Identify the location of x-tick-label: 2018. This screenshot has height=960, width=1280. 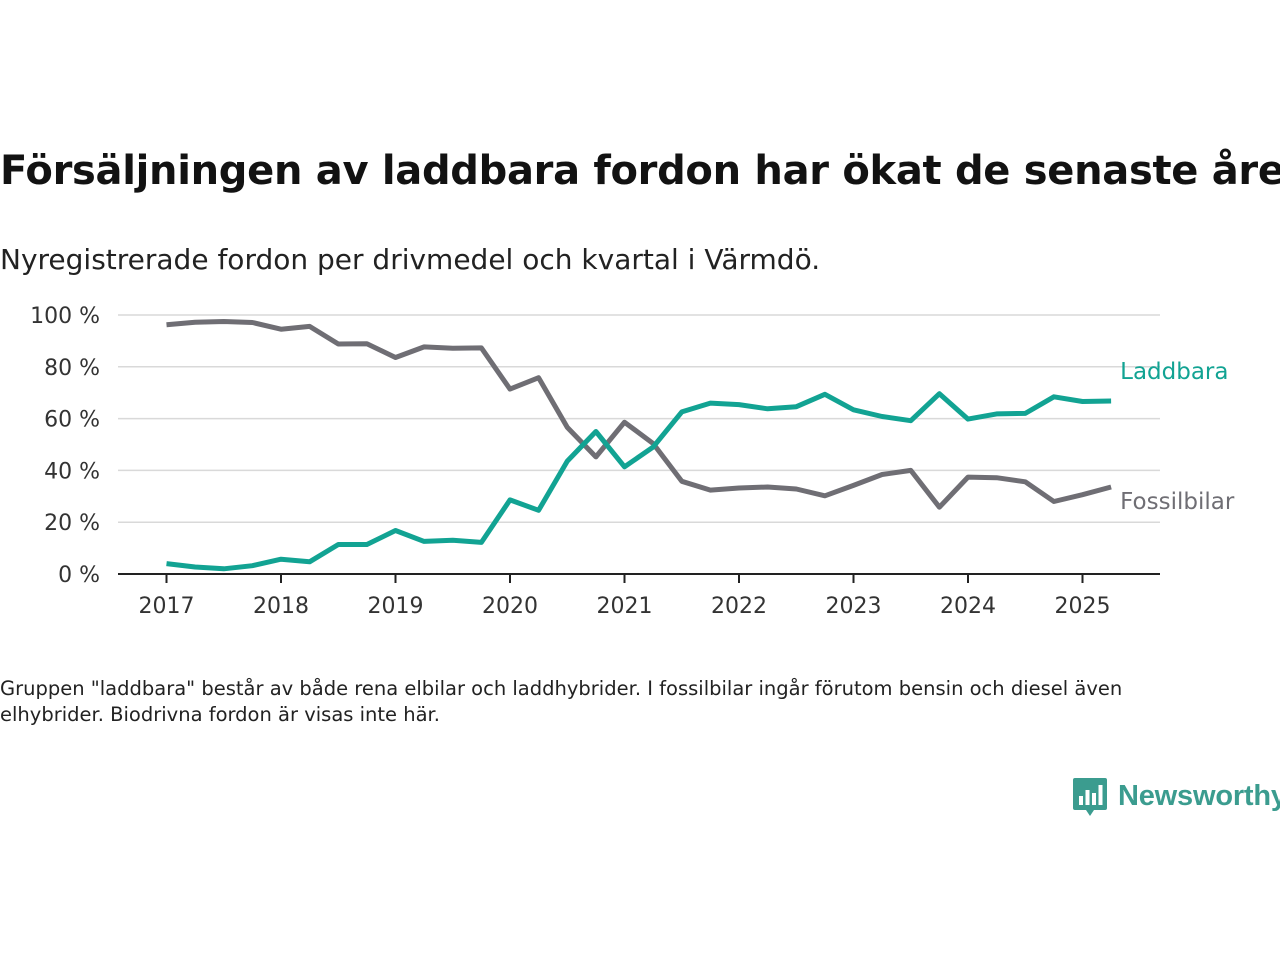
(281, 606).